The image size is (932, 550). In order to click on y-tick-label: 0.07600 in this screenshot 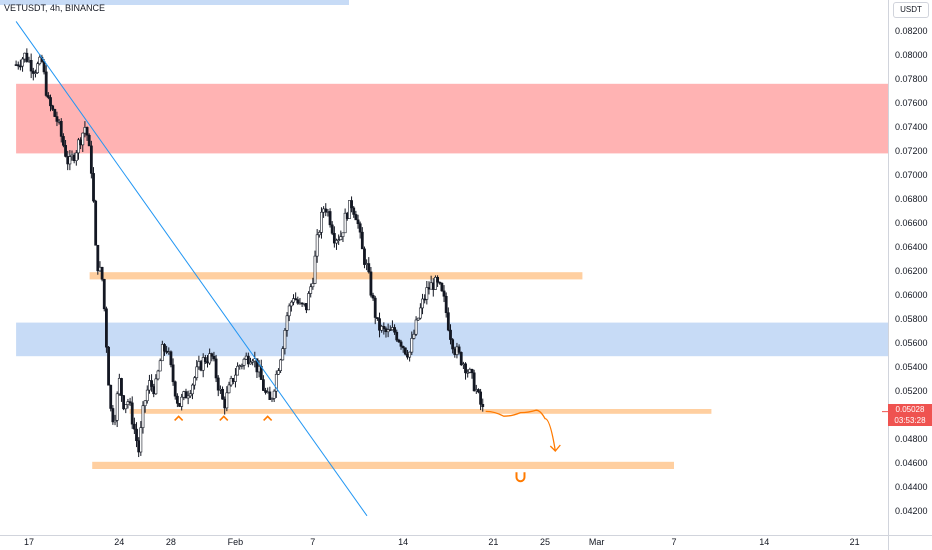, I will do `click(911, 103)`.